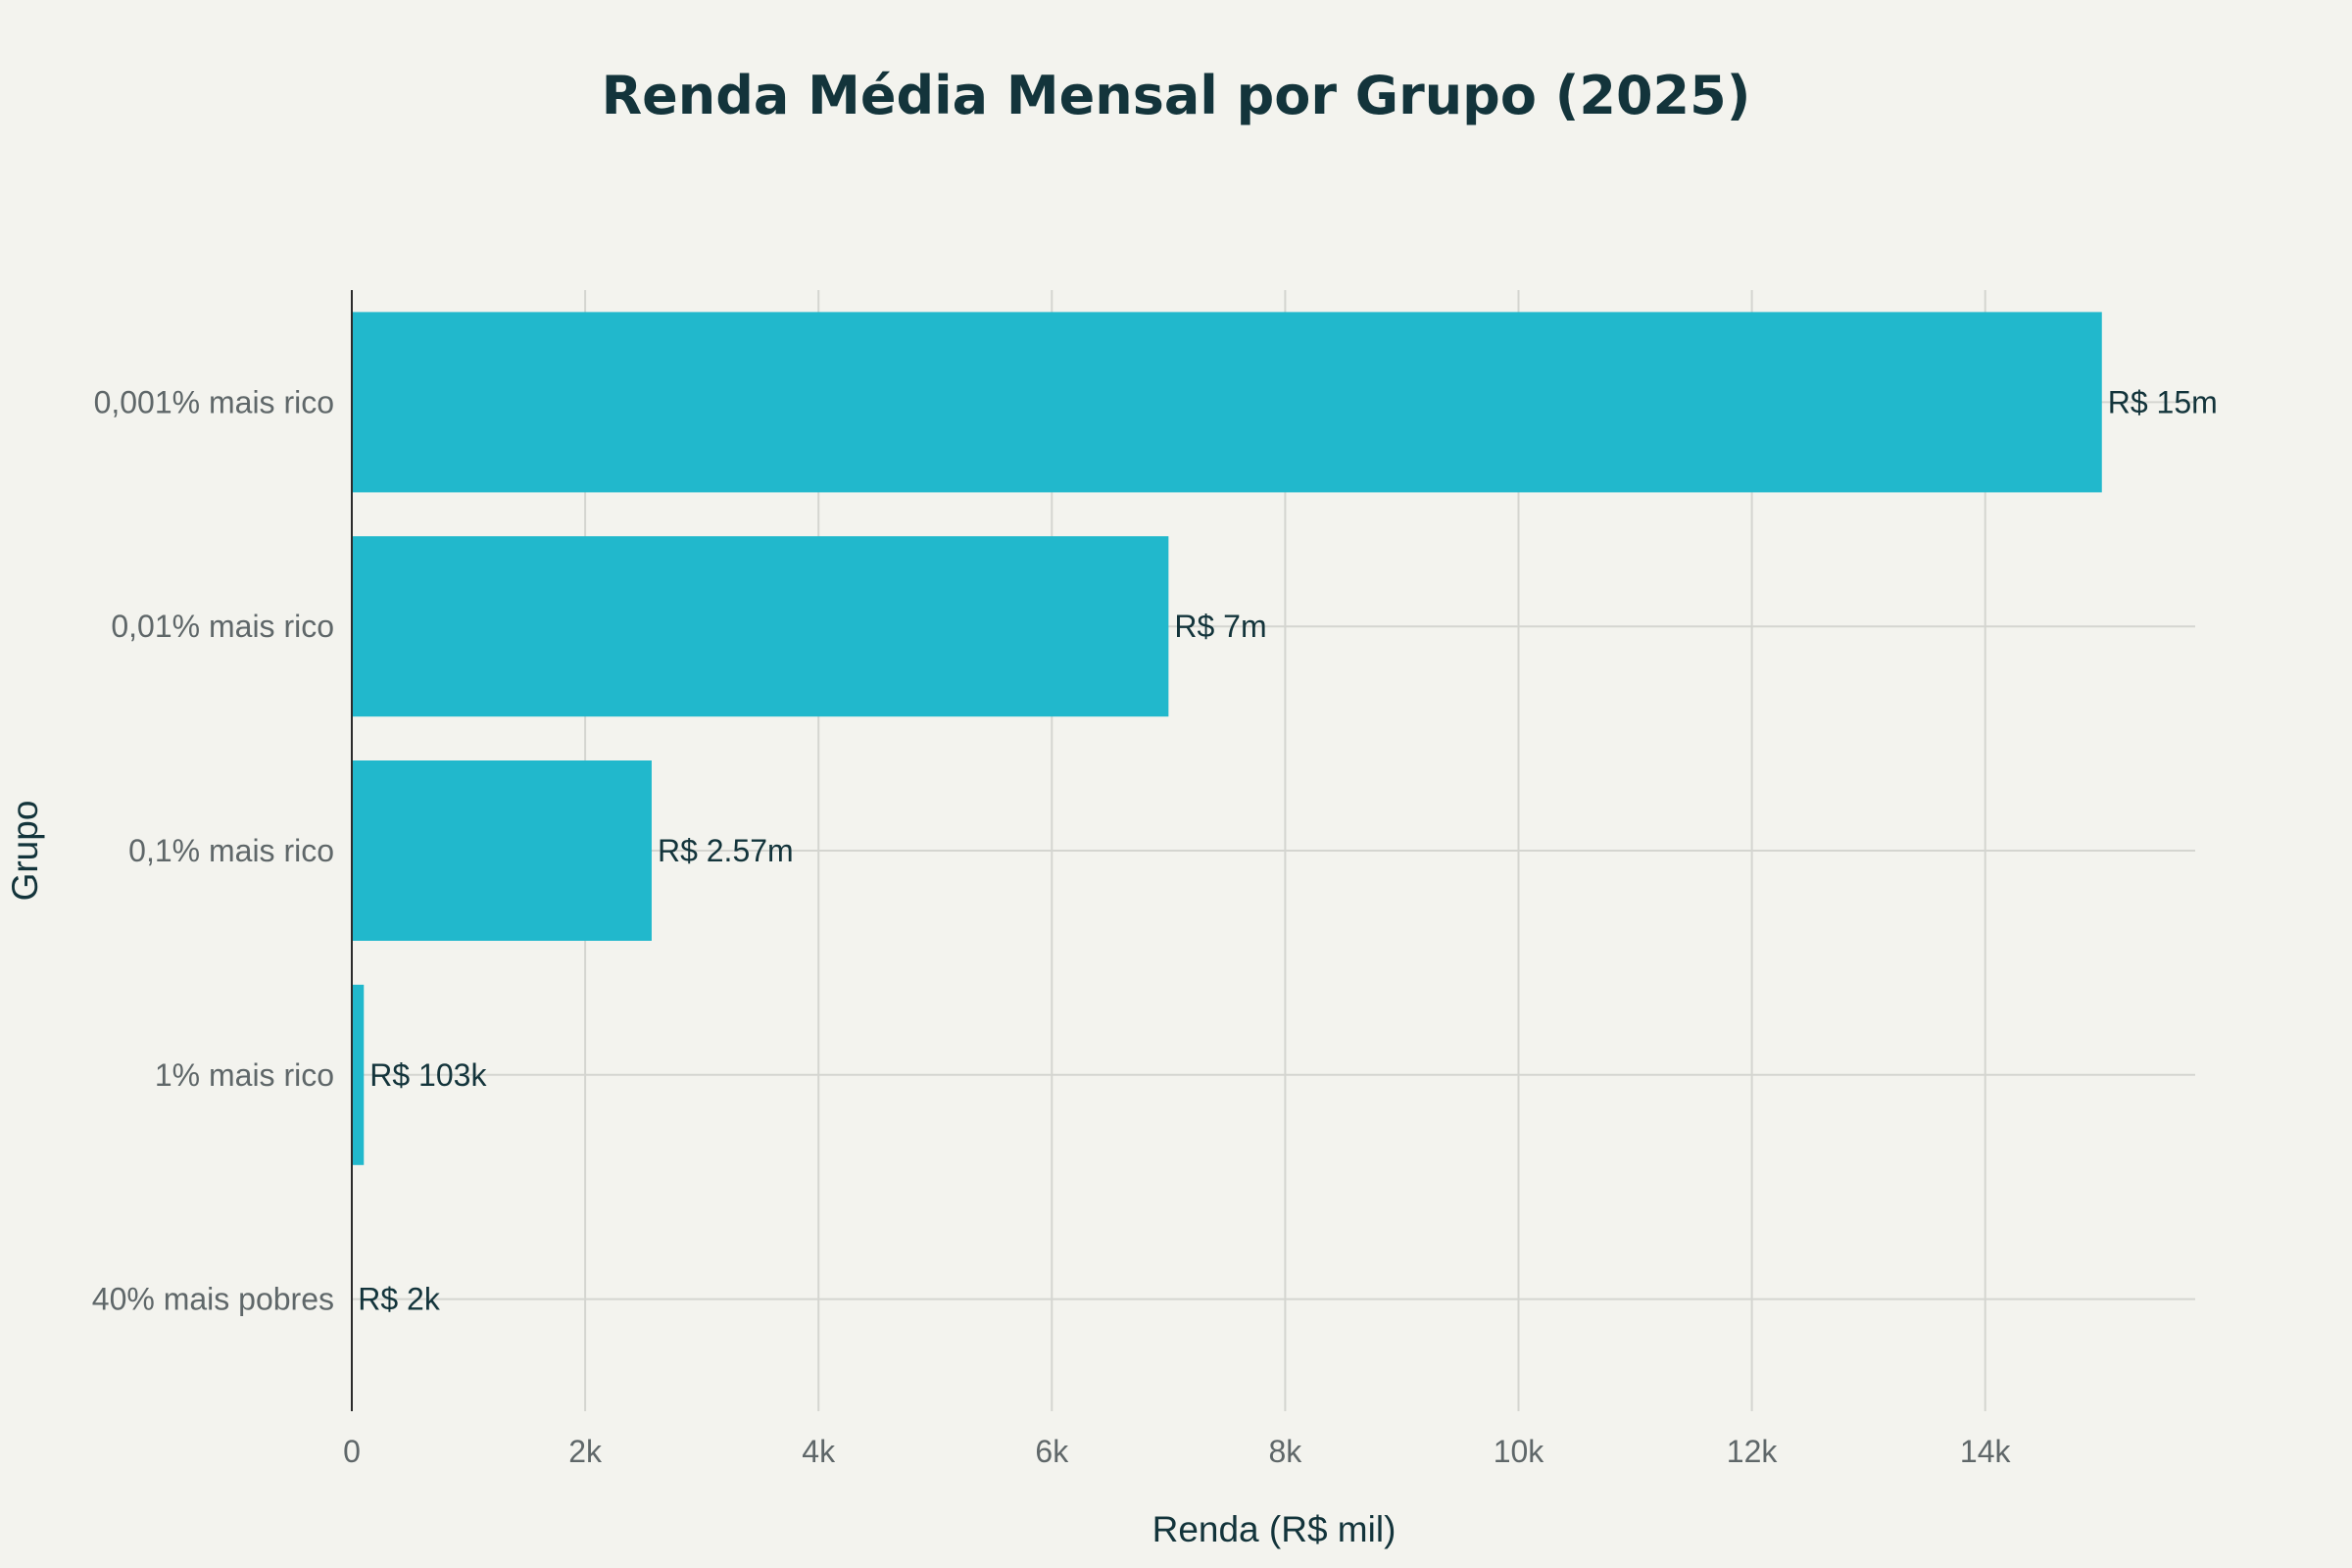 The height and width of the screenshot is (1568, 2352). I want to click on x-tick-label: 14k, so click(1986, 1451).